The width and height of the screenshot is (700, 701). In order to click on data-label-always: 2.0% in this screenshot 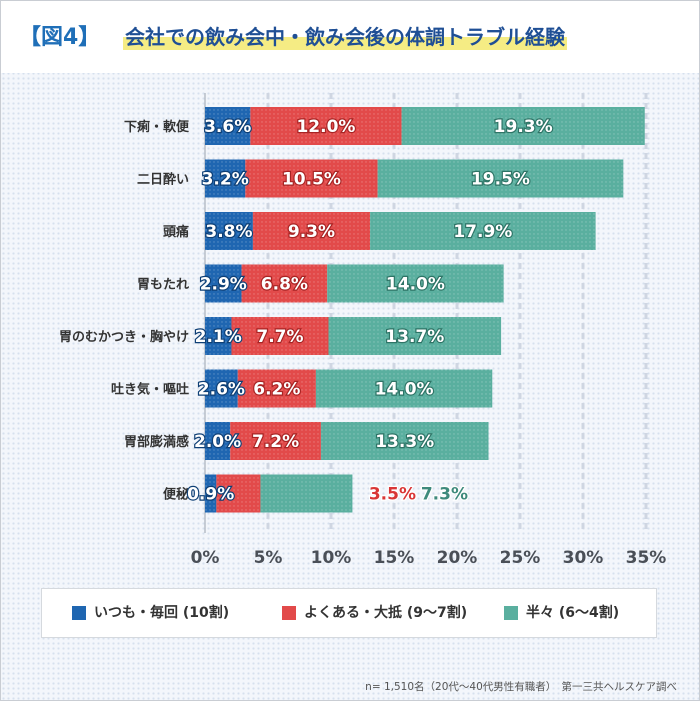, I will do `click(217, 442)`.